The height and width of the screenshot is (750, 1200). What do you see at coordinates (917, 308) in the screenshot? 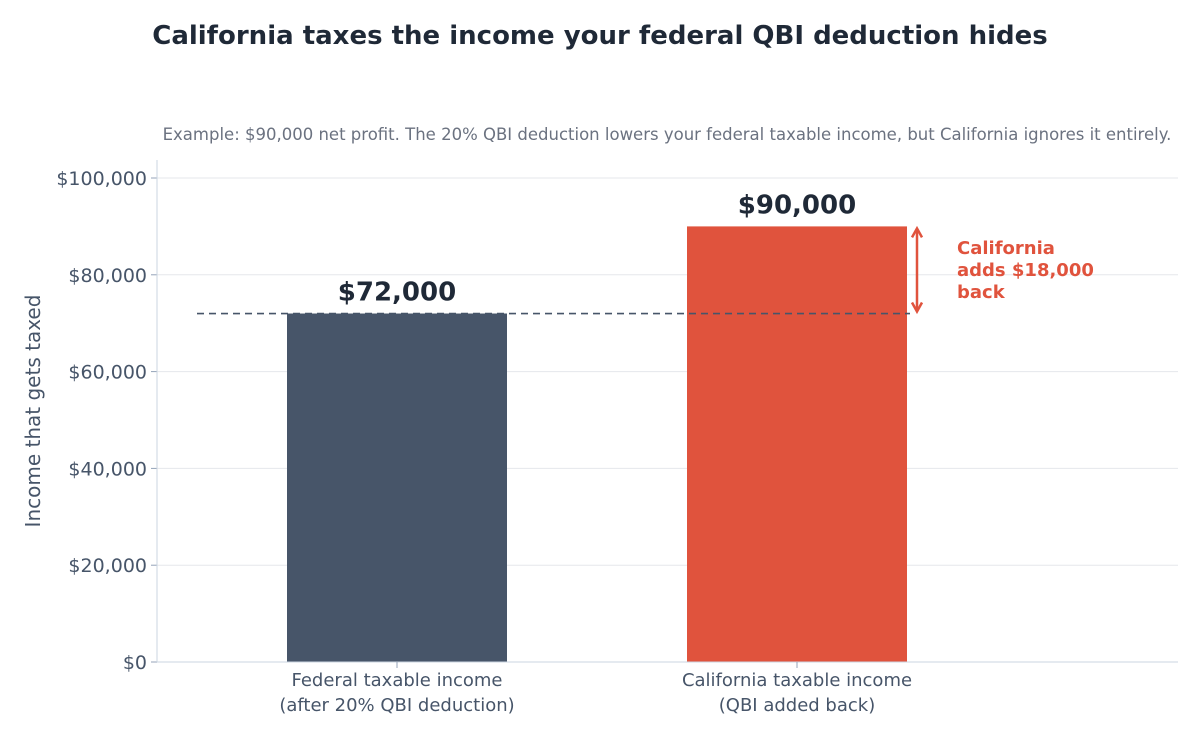
I see `arrow-head-bottom` at bounding box center [917, 308].